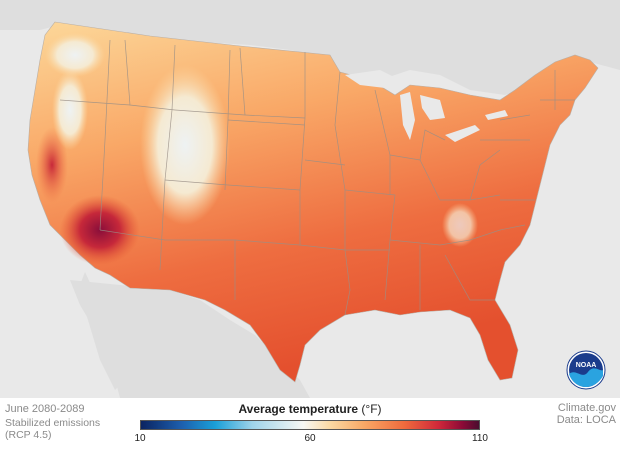 This screenshot has width=620, height=450. I want to click on data-credit: Data: LOCA, so click(586, 420).